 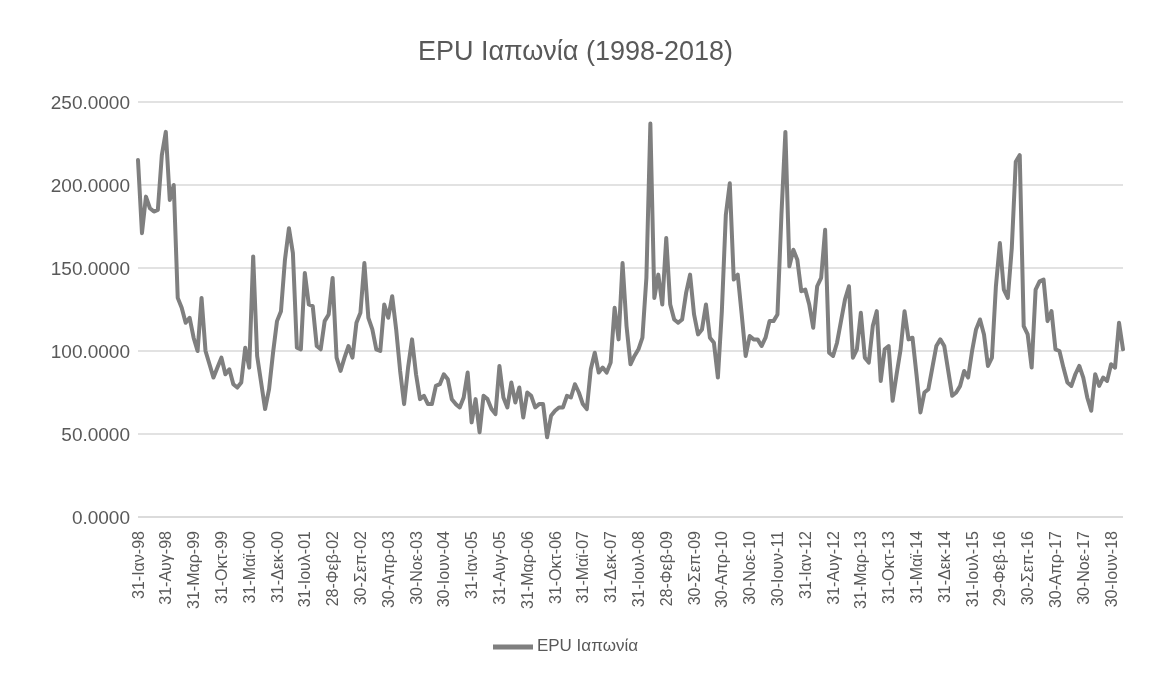 I want to click on y-tick-label: 200.0000, so click(x=90, y=185).